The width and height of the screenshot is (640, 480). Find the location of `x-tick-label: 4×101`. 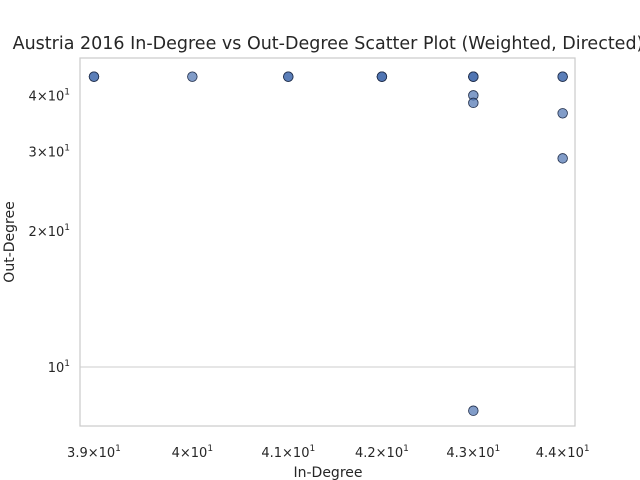

x-tick-label: 4×101 is located at coordinates (192, 452).